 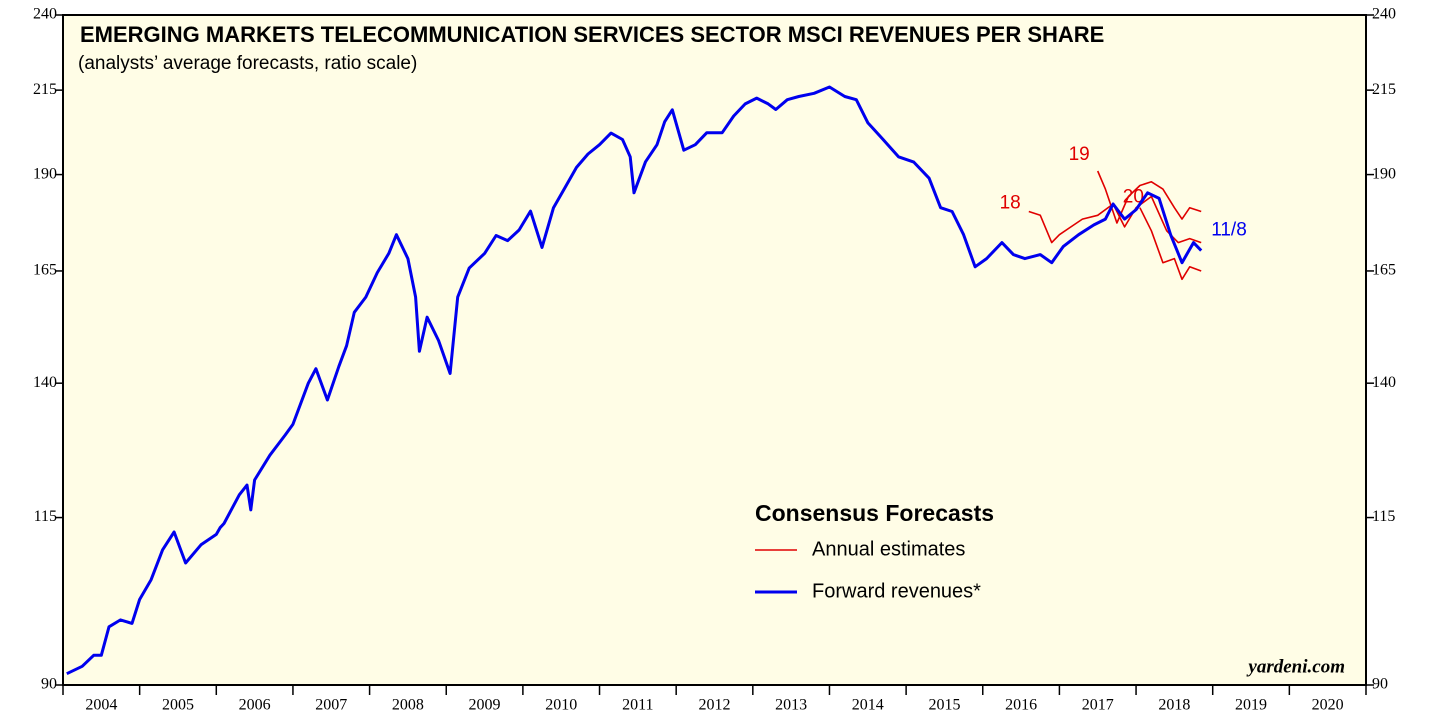 I want to click on x-tick-label: 2020, so click(x=1328, y=705).